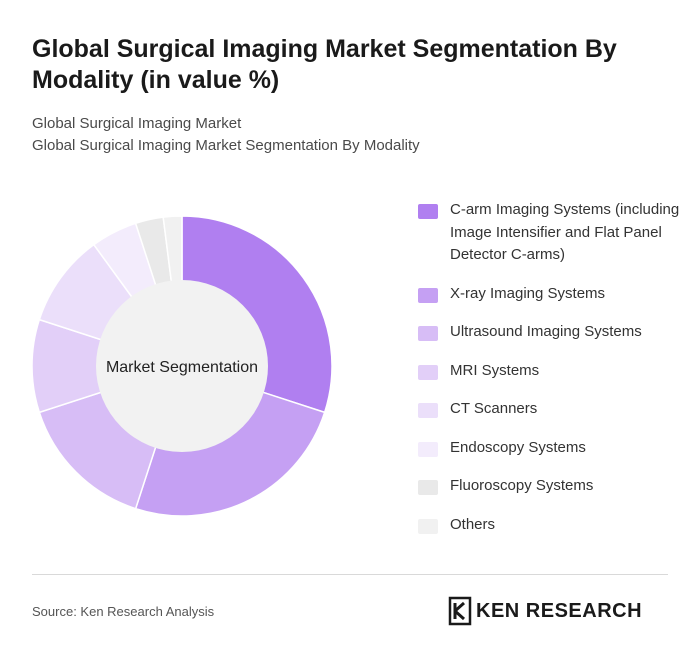  I want to click on legend-label: MRI Systems, so click(495, 370).